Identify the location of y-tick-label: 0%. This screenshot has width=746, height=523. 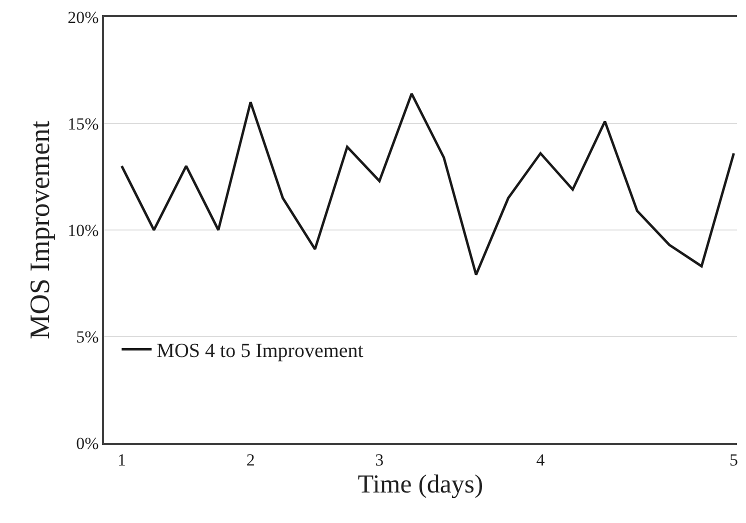
(87, 443).